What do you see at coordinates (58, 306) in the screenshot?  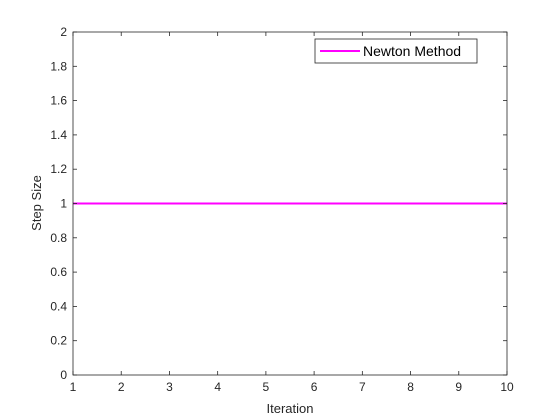 I see `y-tick-label: 0.4` at bounding box center [58, 306].